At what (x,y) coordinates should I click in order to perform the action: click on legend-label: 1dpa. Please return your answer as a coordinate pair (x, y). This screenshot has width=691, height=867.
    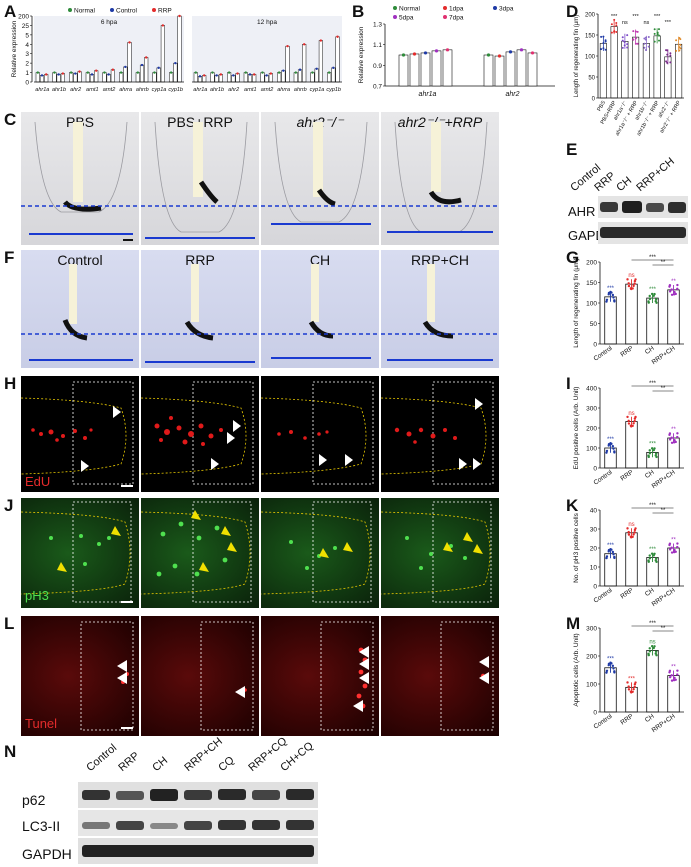
    Looking at the image, I should click on (456, 9).